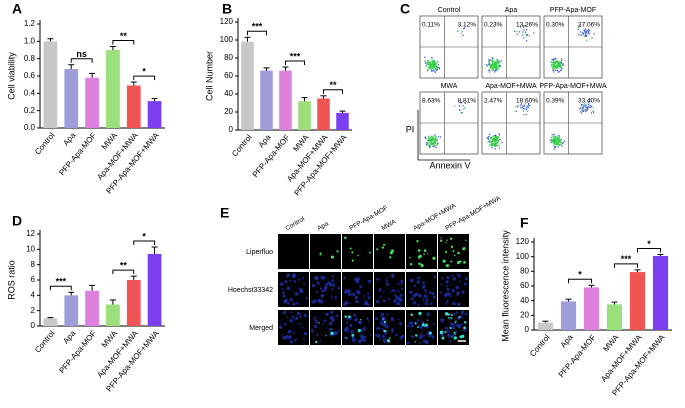  Describe the element at coordinates (30, 75) in the screenshot. I see `y-tick-label: 0.6` at that location.